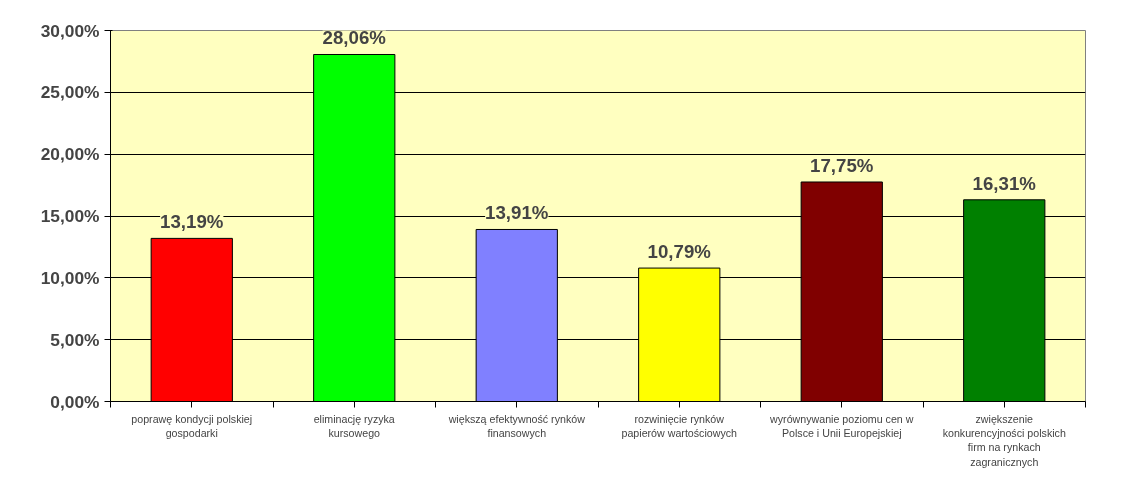  Describe the element at coordinates (75, 401) in the screenshot. I see `y-tick-label: 0,00%` at that location.